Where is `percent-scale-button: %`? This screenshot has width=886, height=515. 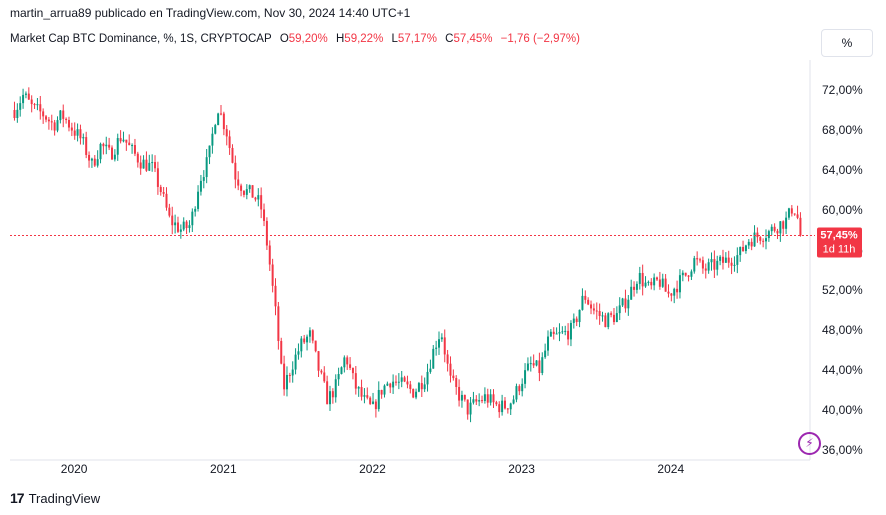 percent-scale-button: % is located at coordinates (847, 43).